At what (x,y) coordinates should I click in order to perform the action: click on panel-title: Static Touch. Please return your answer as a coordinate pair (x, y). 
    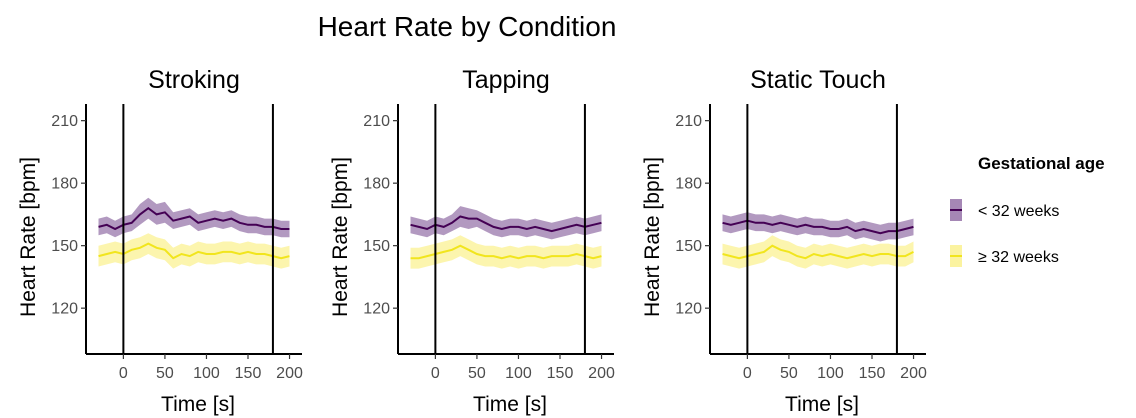
    Looking at the image, I should click on (818, 80).